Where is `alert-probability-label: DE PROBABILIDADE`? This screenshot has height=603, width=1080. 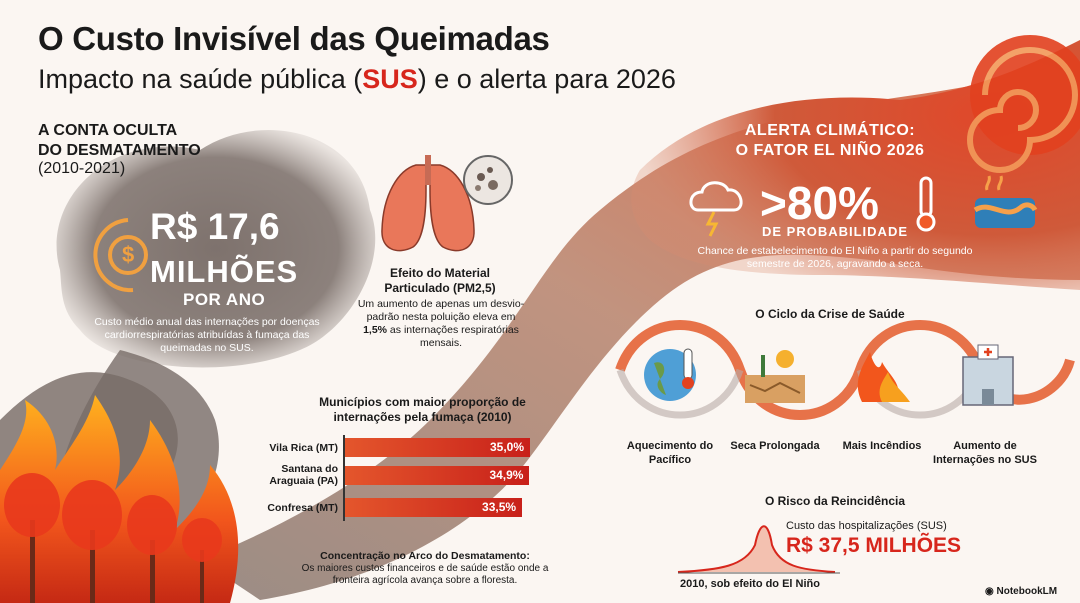
alert-probability-label: DE PROBABILIDADE is located at coordinates (835, 231).